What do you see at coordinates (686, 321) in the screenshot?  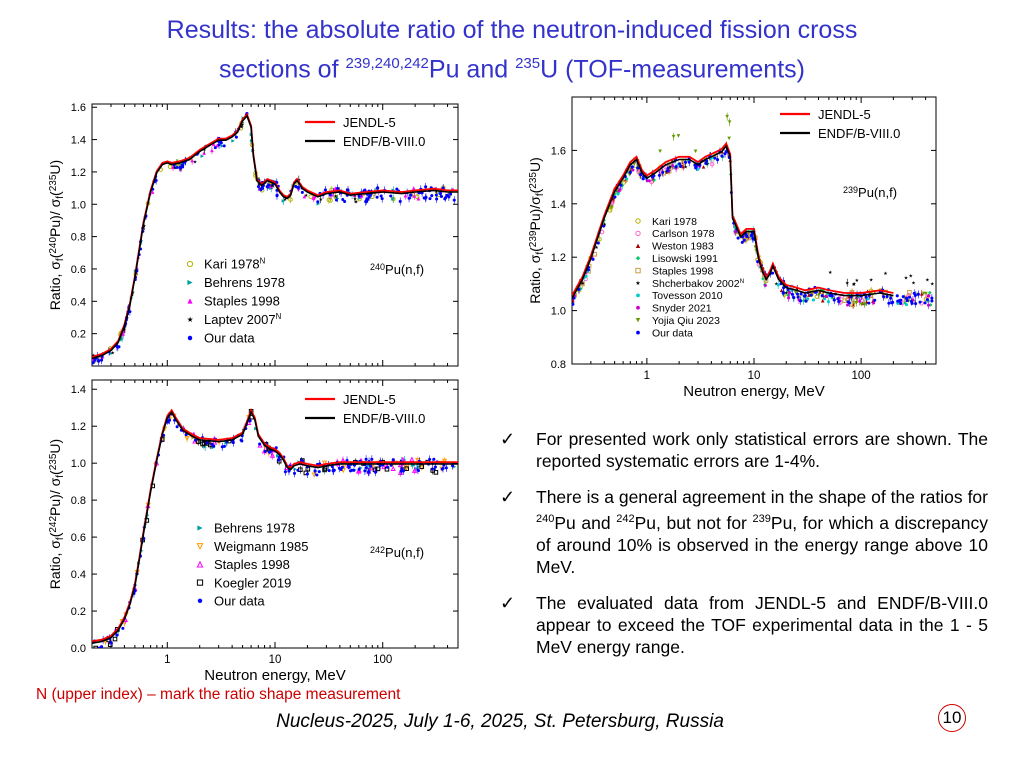 I see `legend-label: Yojia Qiu 2023` at bounding box center [686, 321].